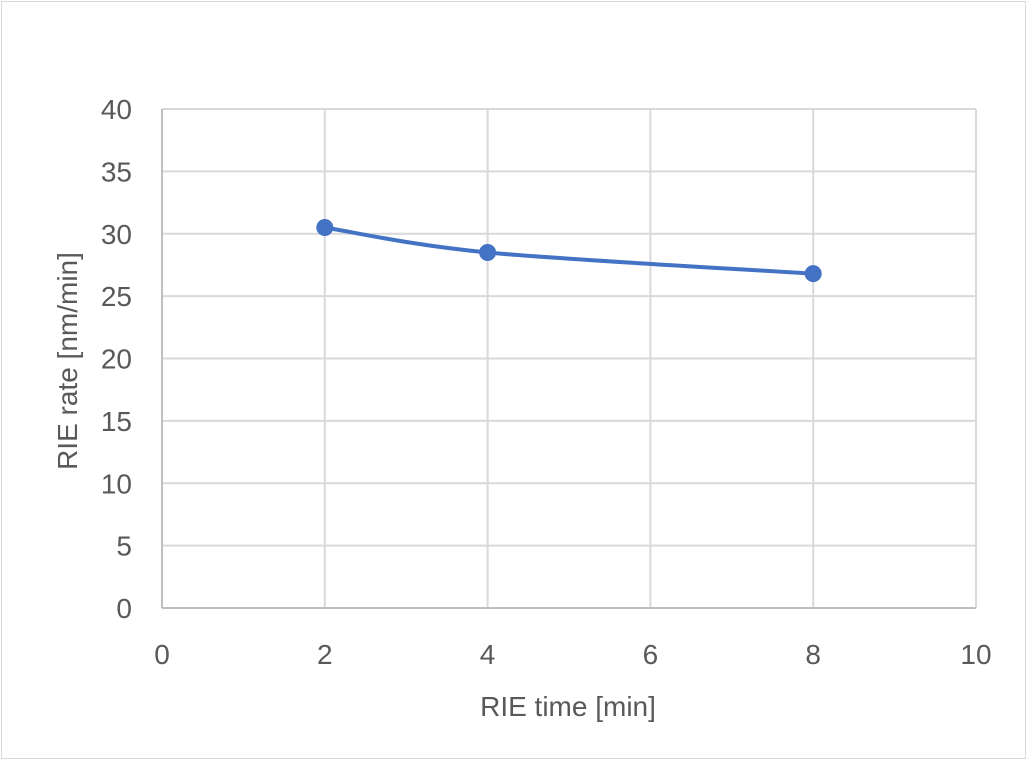 This screenshot has width=1029, height=762. I want to click on y-tick-label: 35, so click(116, 171).